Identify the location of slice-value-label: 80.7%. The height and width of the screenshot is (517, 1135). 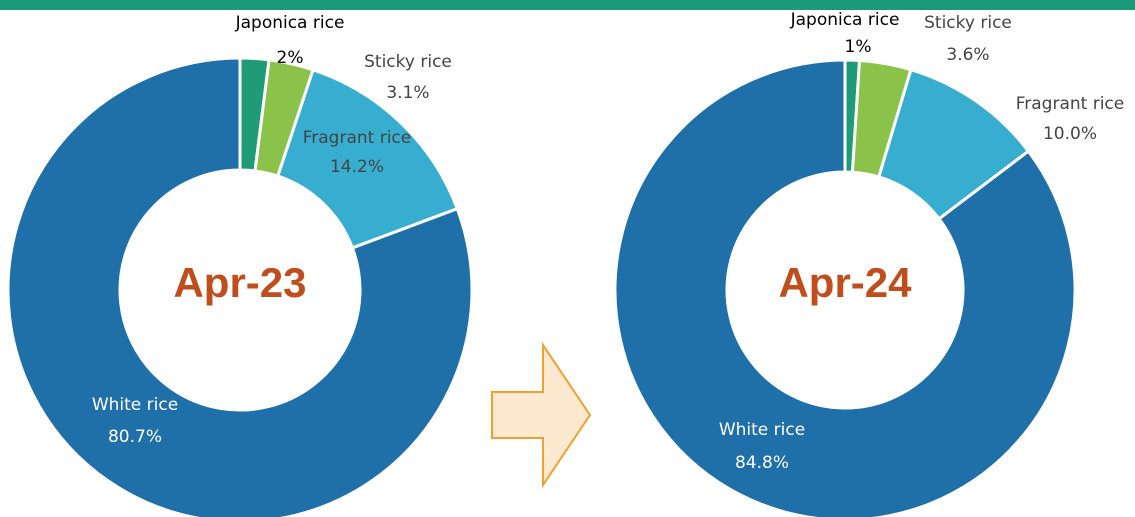
(135, 437).